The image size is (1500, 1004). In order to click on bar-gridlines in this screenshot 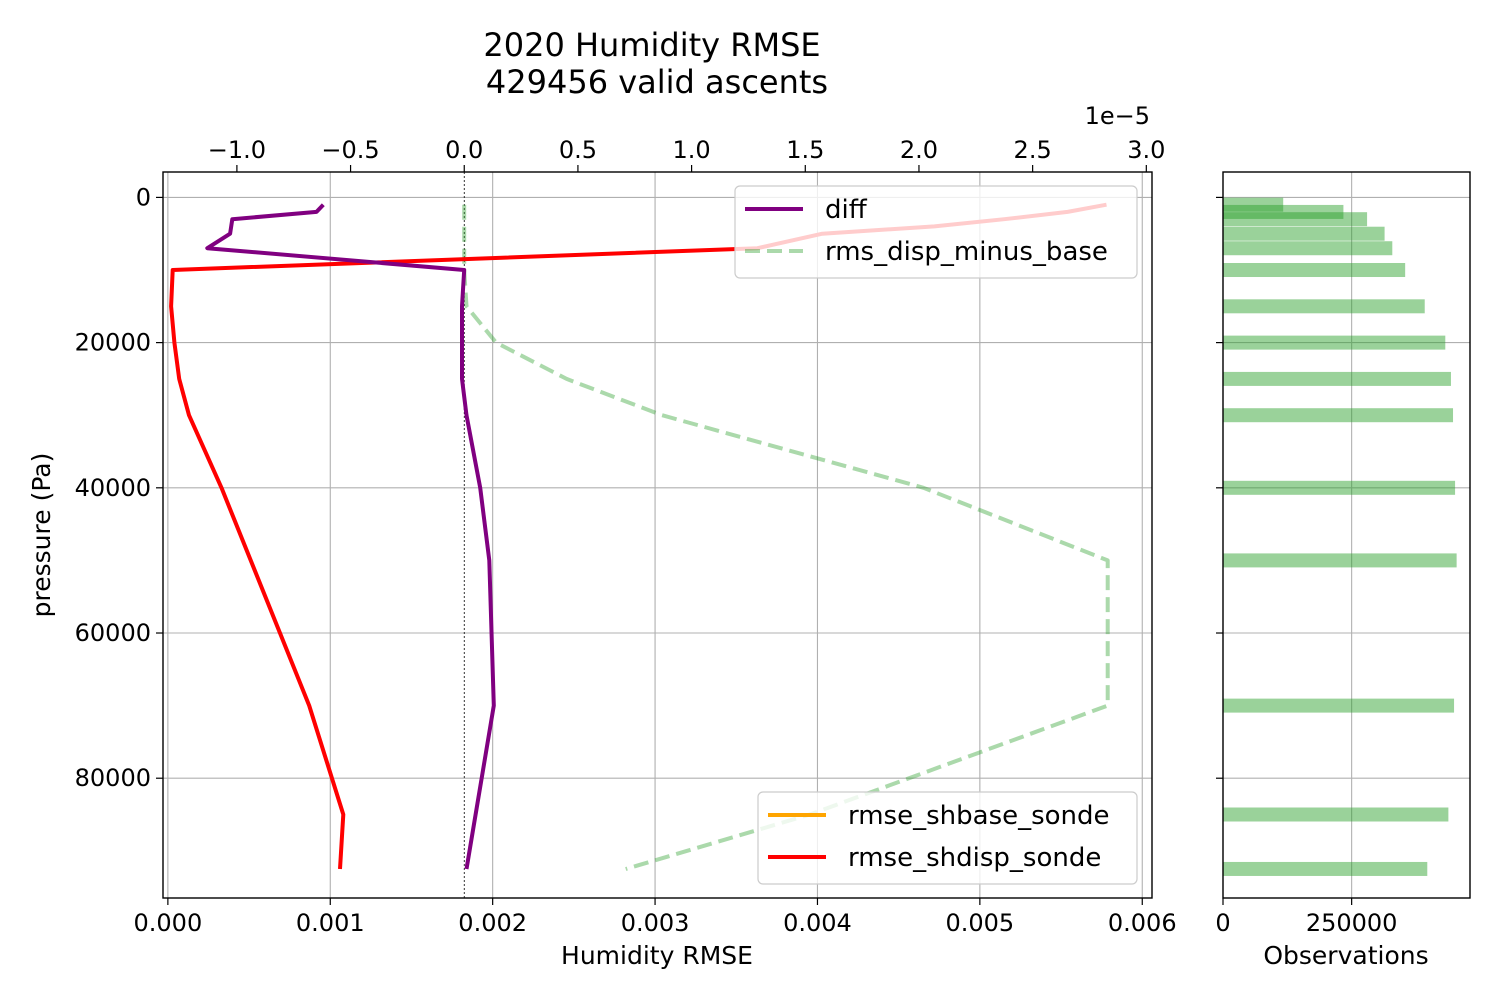, I will do `click(1346, 535)`.